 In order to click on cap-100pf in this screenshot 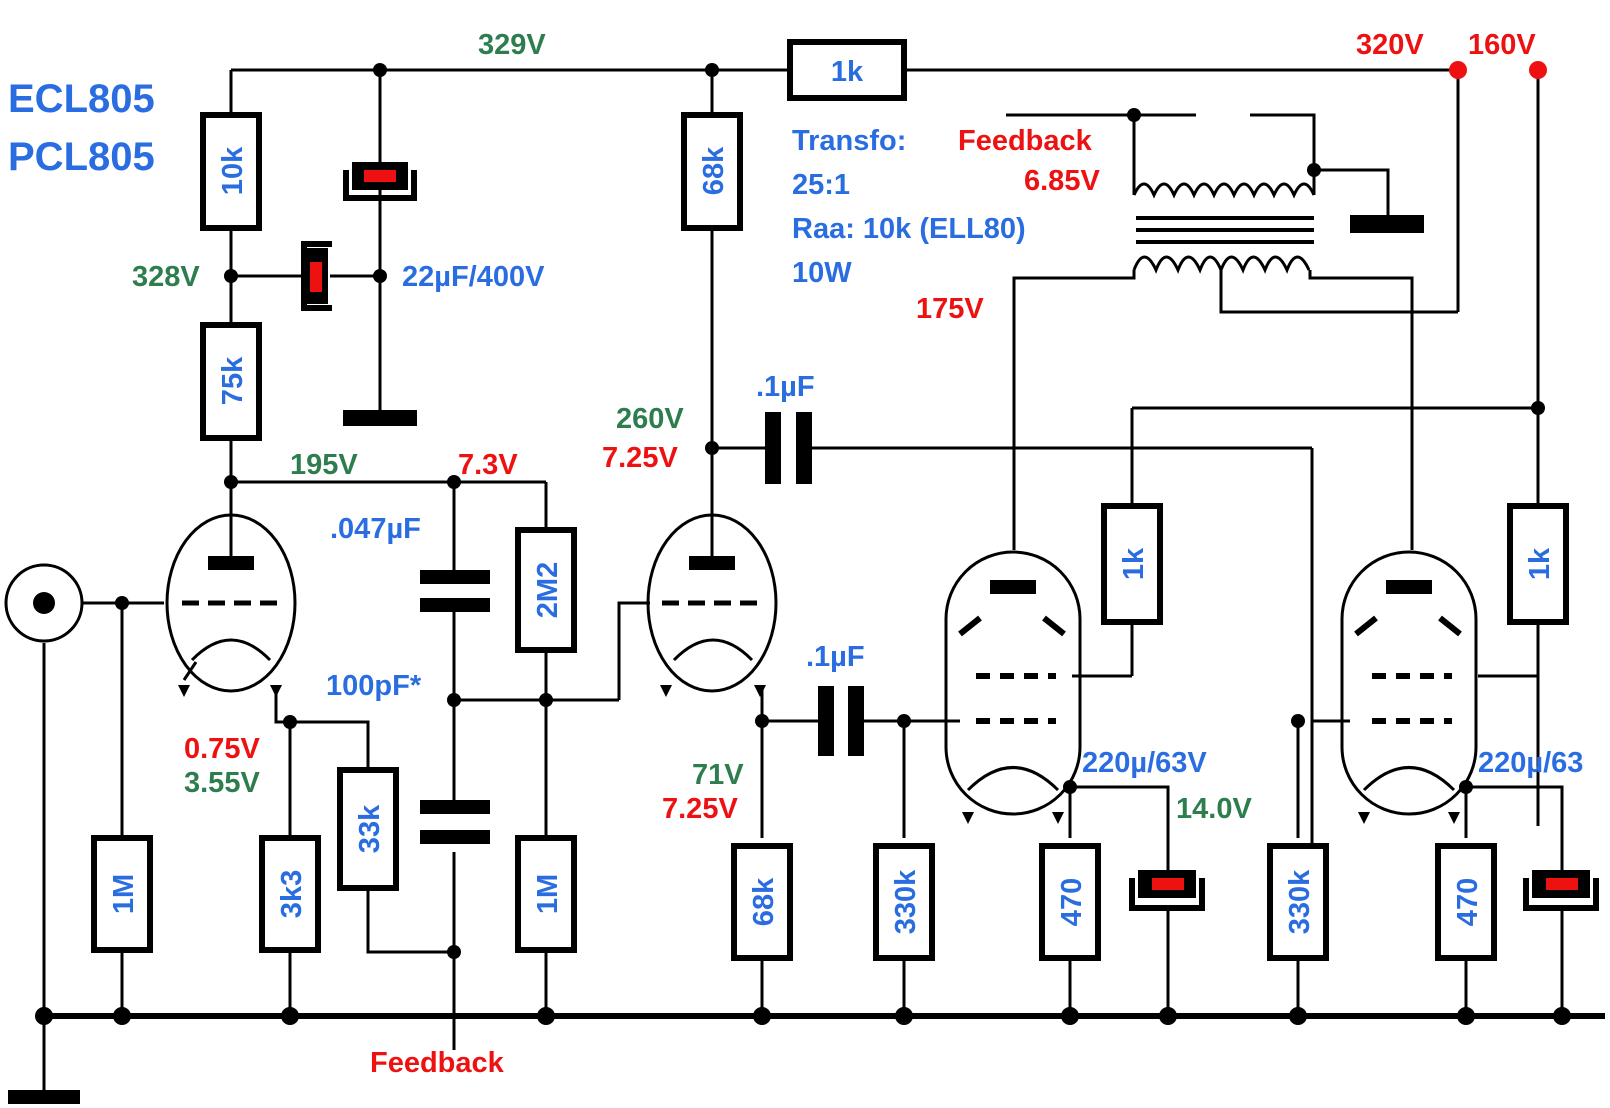, I will do `click(455, 822)`.